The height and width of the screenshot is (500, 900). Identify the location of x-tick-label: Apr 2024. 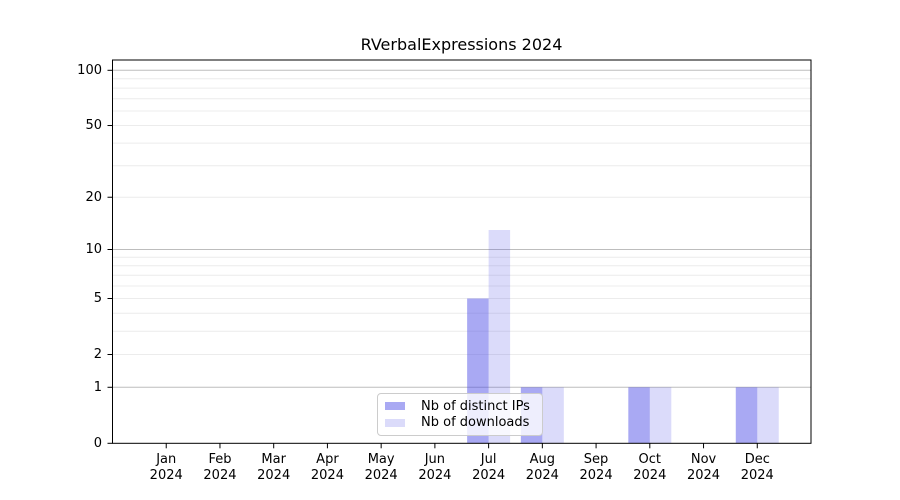
(327, 467).